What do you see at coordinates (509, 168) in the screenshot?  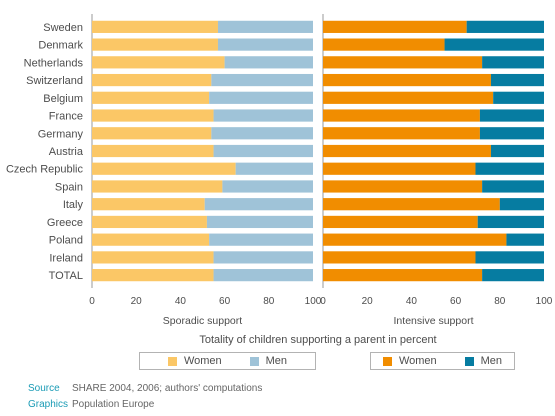 I see `bar-intensive-support-men-czech-republic` at bounding box center [509, 168].